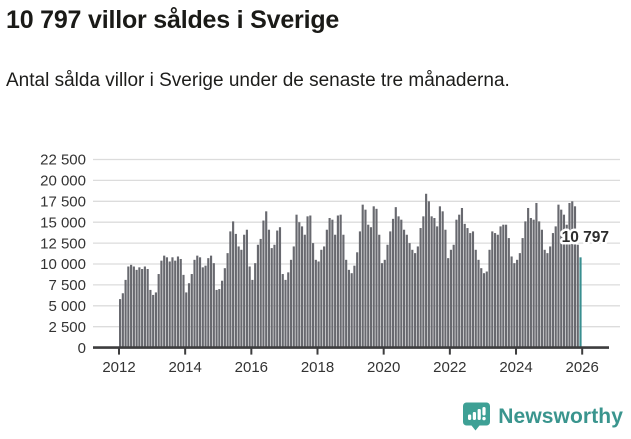 This screenshot has width=631, height=439. I want to click on y-axis-tick-label: 12 500, so click(63, 243).